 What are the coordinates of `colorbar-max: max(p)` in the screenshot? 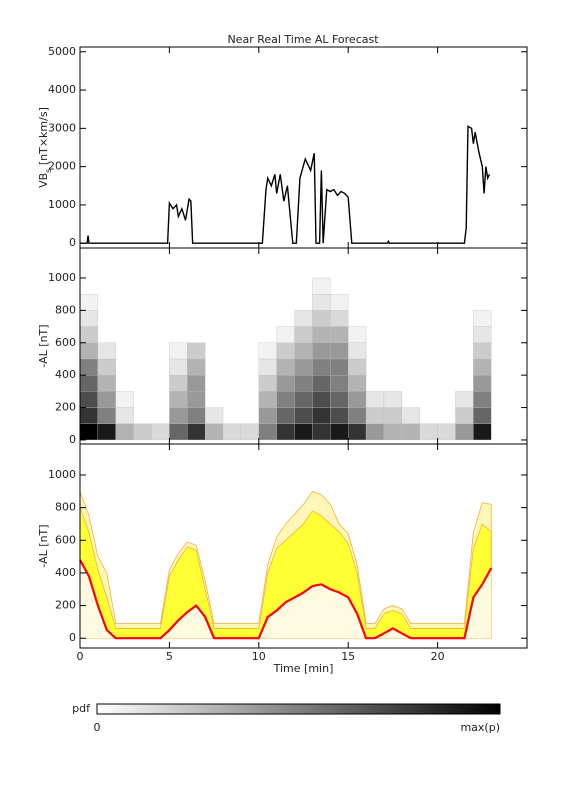 It's located at (480, 727).